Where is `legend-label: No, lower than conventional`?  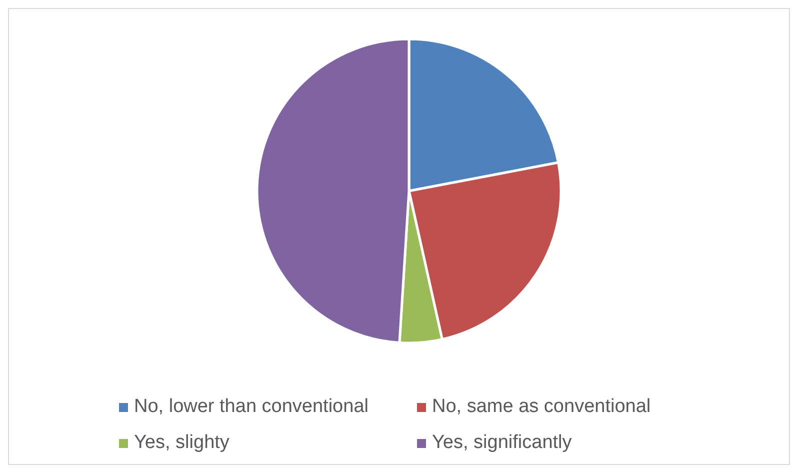
legend-label: No, lower than conventional is located at coordinates (251, 407).